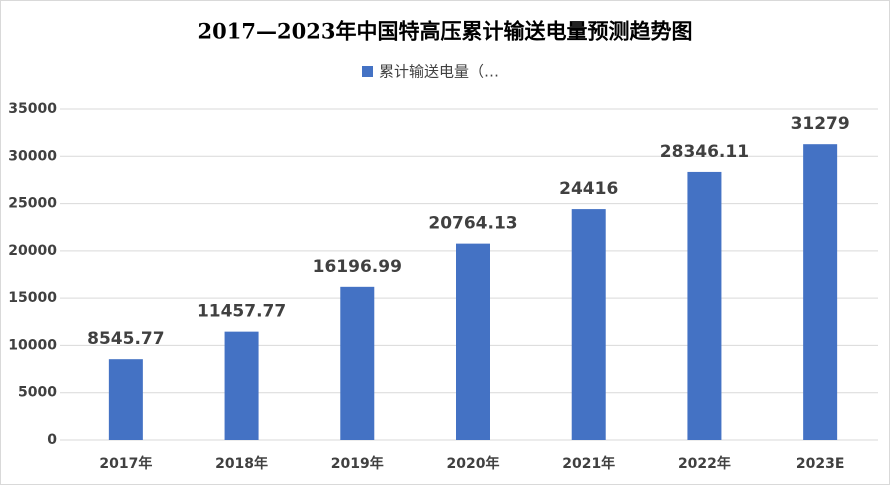 Image resolution: width=890 pixels, height=485 pixels. What do you see at coordinates (125, 339) in the screenshot?
I see `data-label: 8545.77` at bounding box center [125, 339].